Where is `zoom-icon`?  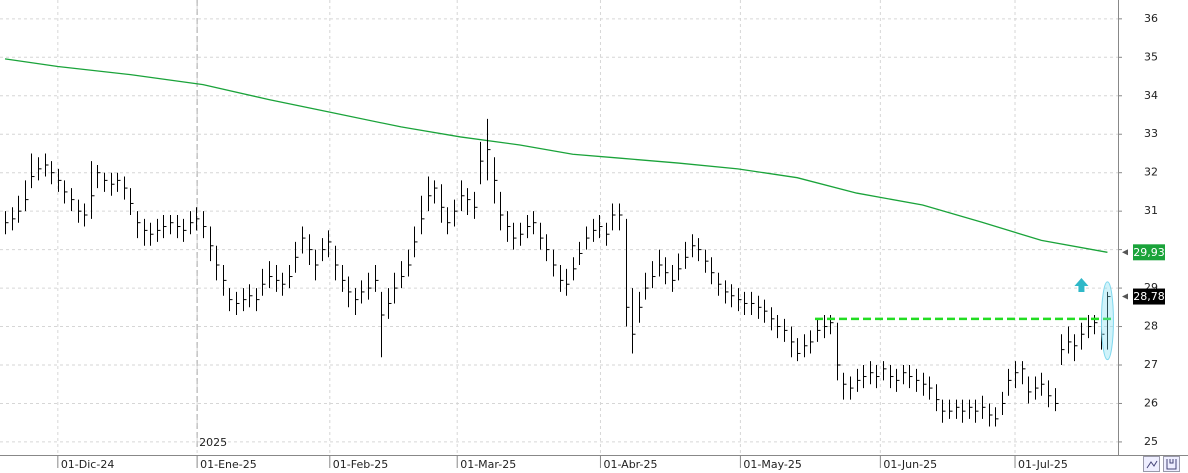
zoom-icon is located at coordinates (1152, 464).